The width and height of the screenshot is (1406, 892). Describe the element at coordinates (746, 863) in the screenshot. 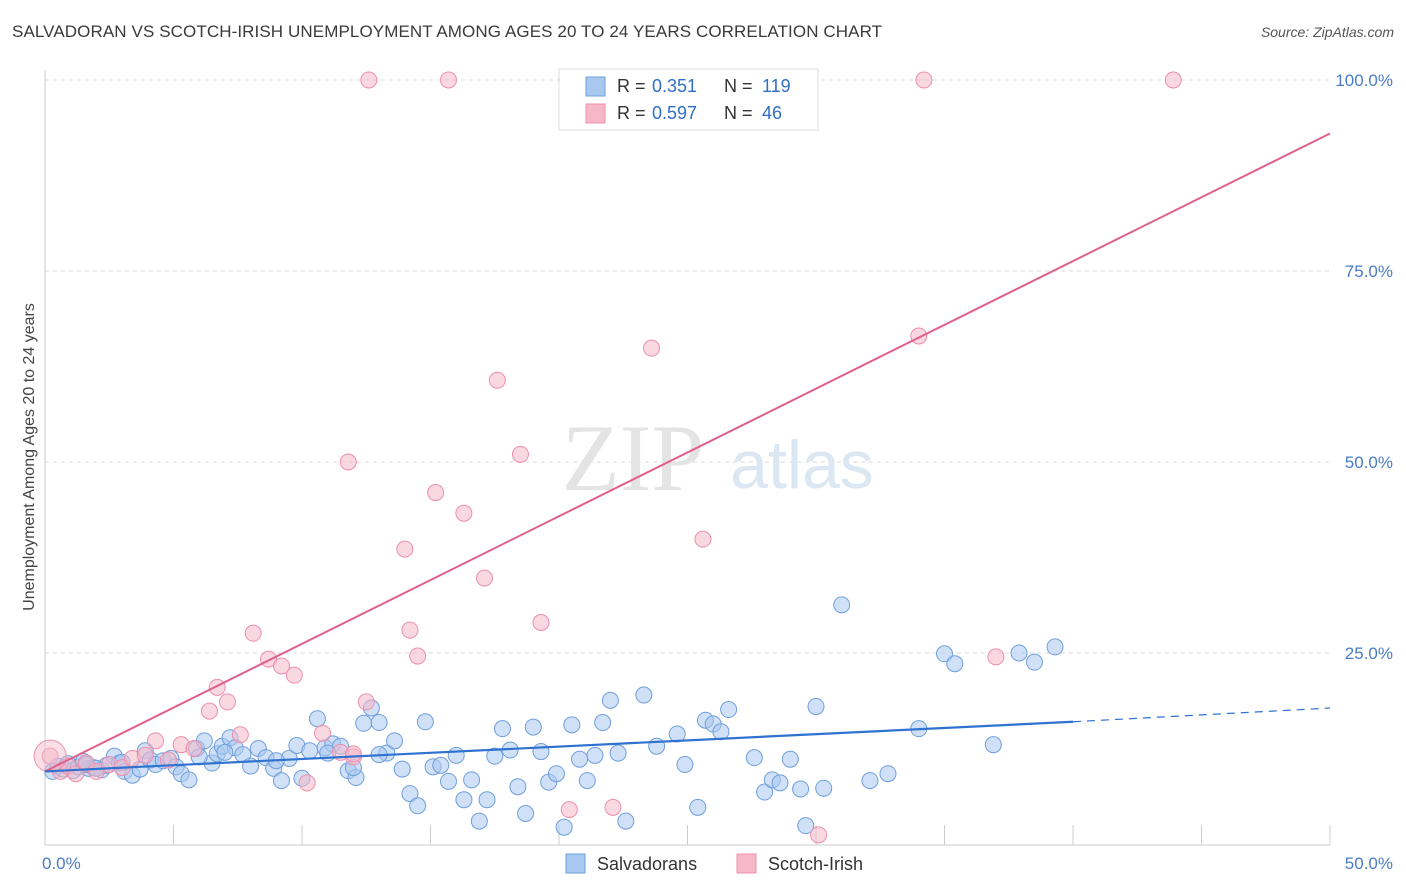

I see `legend-swatch-scotch-irish-bottom` at that location.